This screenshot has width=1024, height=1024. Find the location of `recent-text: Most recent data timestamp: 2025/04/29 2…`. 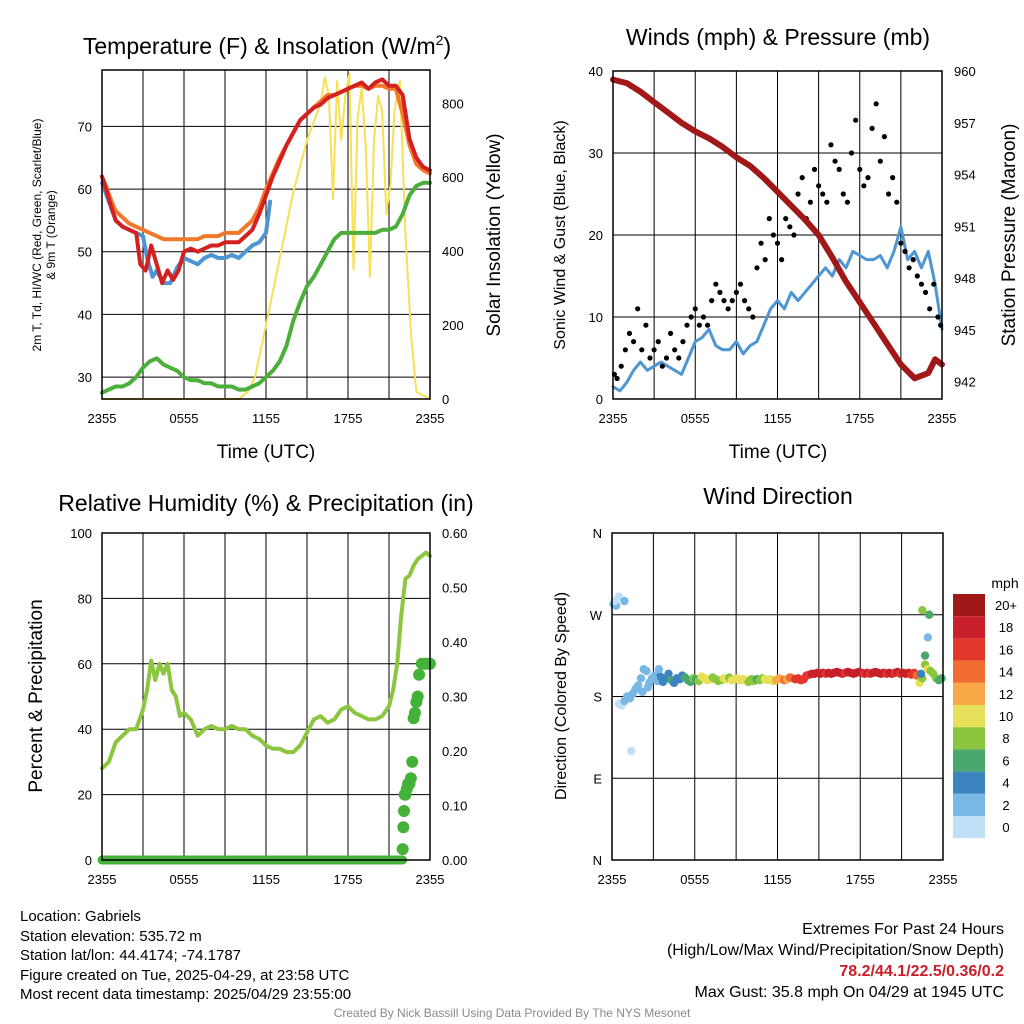

recent-text: Most recent data timestamp: 2025/04/29 2… is located at coordinates (186, 994).